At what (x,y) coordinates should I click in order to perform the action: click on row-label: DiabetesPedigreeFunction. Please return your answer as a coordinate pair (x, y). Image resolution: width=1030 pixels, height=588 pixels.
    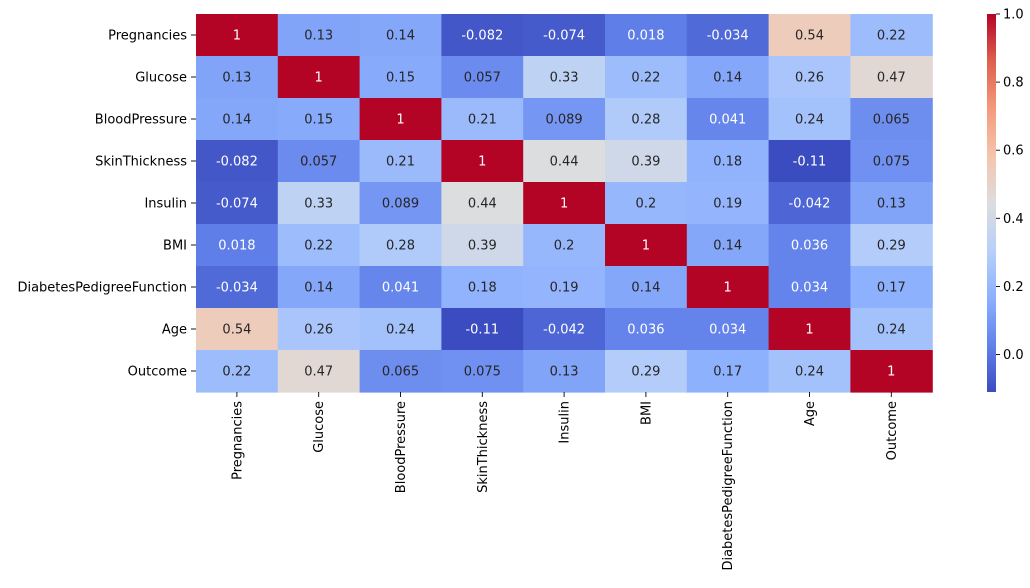
    Looking at the image, I should click on (102, 288).